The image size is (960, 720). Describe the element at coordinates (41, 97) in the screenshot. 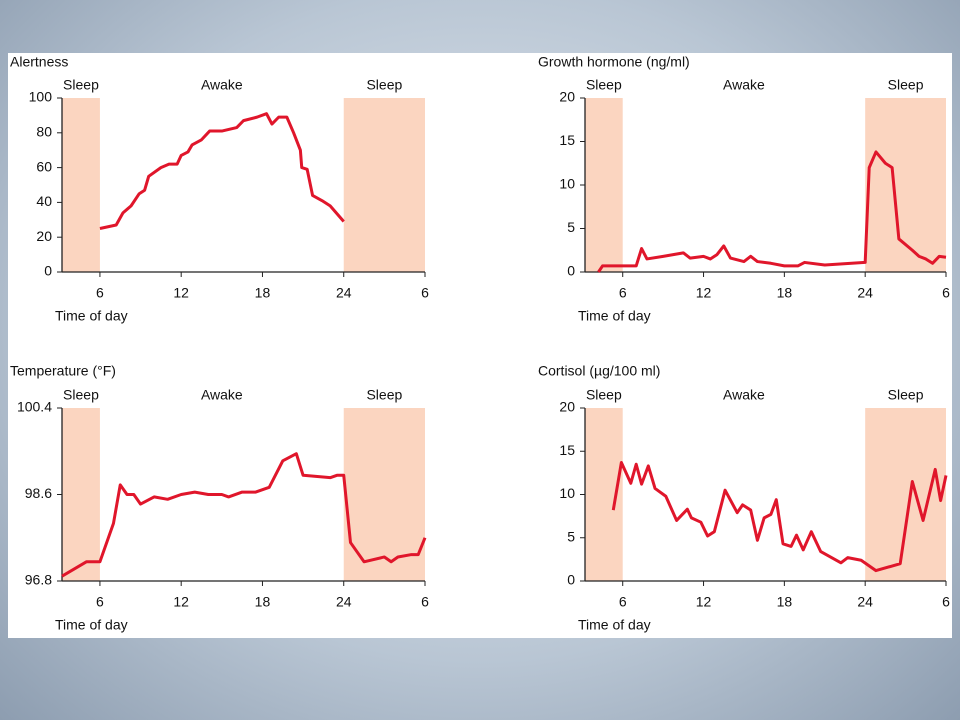

I see `y-tick-label: 100` at that location.